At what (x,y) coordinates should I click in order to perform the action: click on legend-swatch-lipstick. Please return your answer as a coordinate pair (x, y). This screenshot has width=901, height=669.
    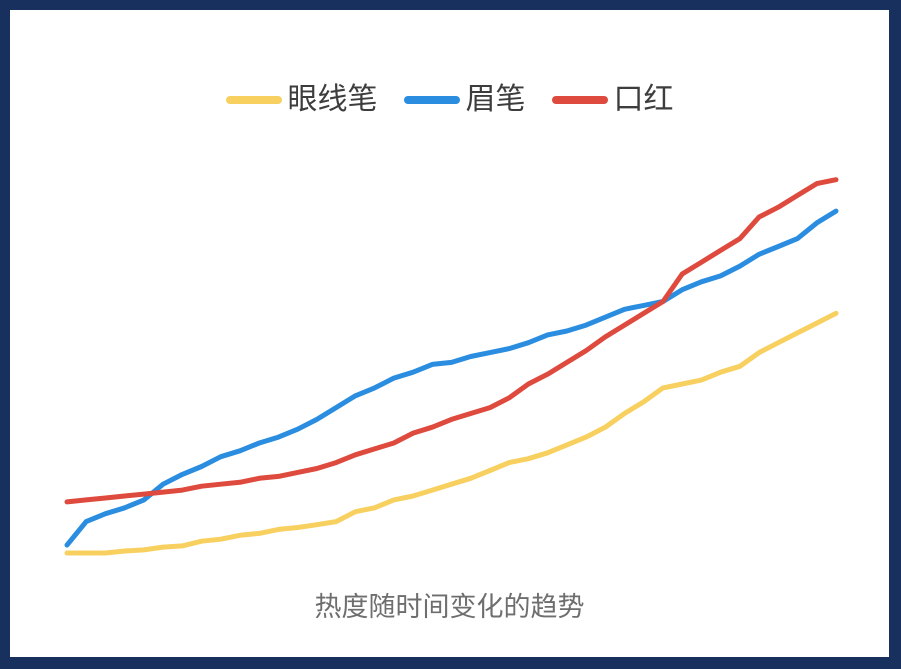
    Looking at the image, I should click on (579, 100).